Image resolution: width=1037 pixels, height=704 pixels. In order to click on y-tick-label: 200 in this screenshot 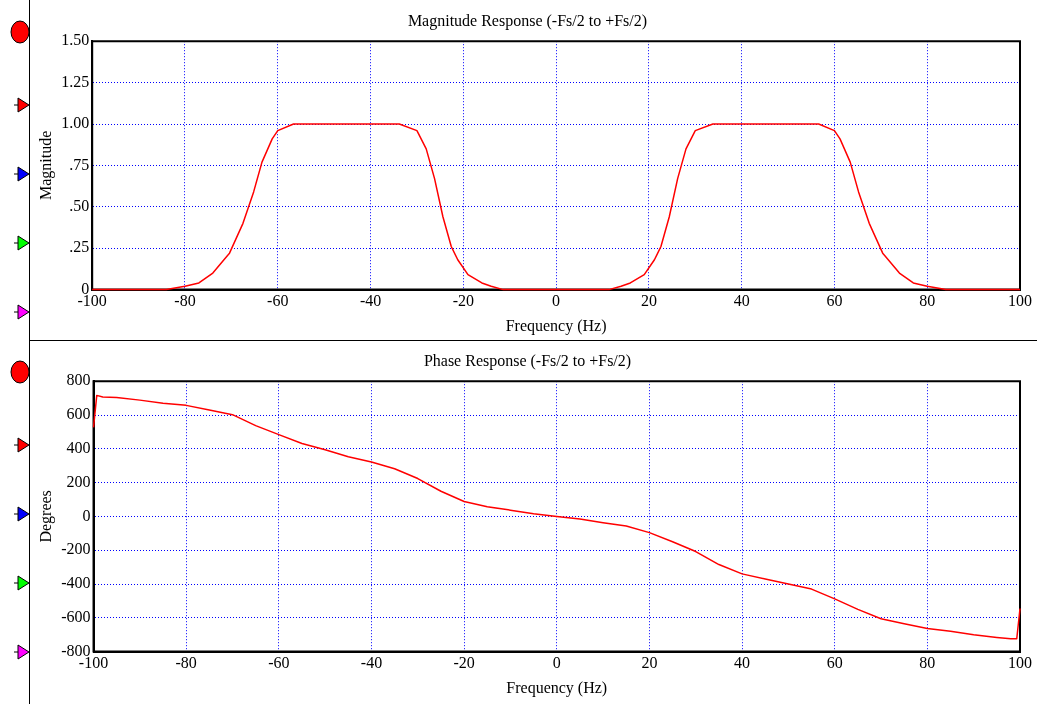, I will do `click(78, 481)`.